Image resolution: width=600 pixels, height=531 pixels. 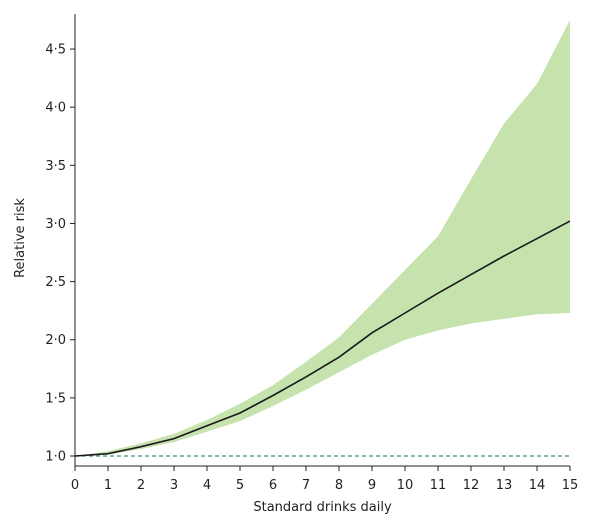 I want to click on x-tick-label: 6, so click(x=273, y=485).